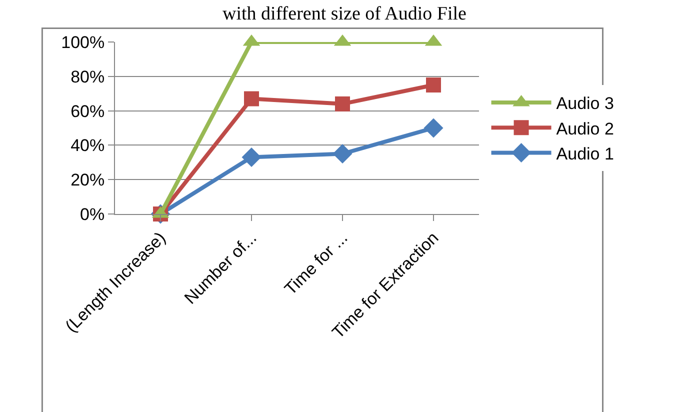 Image resolution: width=689 pixels, height=412 pixels. What do you see at coordinates (585, 104) in the screenshot?
I see `legend-label: Audio 3` at bounding box center [585, 104].